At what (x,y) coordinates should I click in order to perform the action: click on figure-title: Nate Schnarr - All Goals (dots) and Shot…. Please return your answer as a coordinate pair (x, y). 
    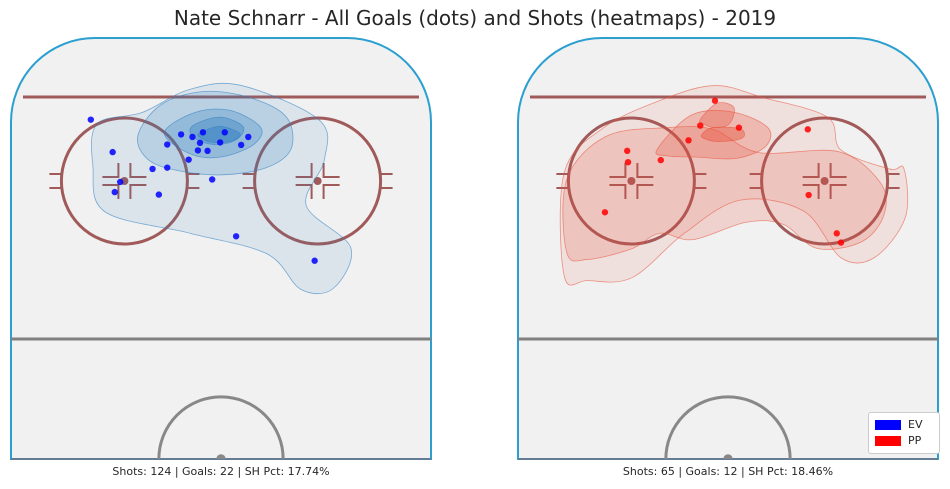
    Looking at the image, I should click on (475, 18).